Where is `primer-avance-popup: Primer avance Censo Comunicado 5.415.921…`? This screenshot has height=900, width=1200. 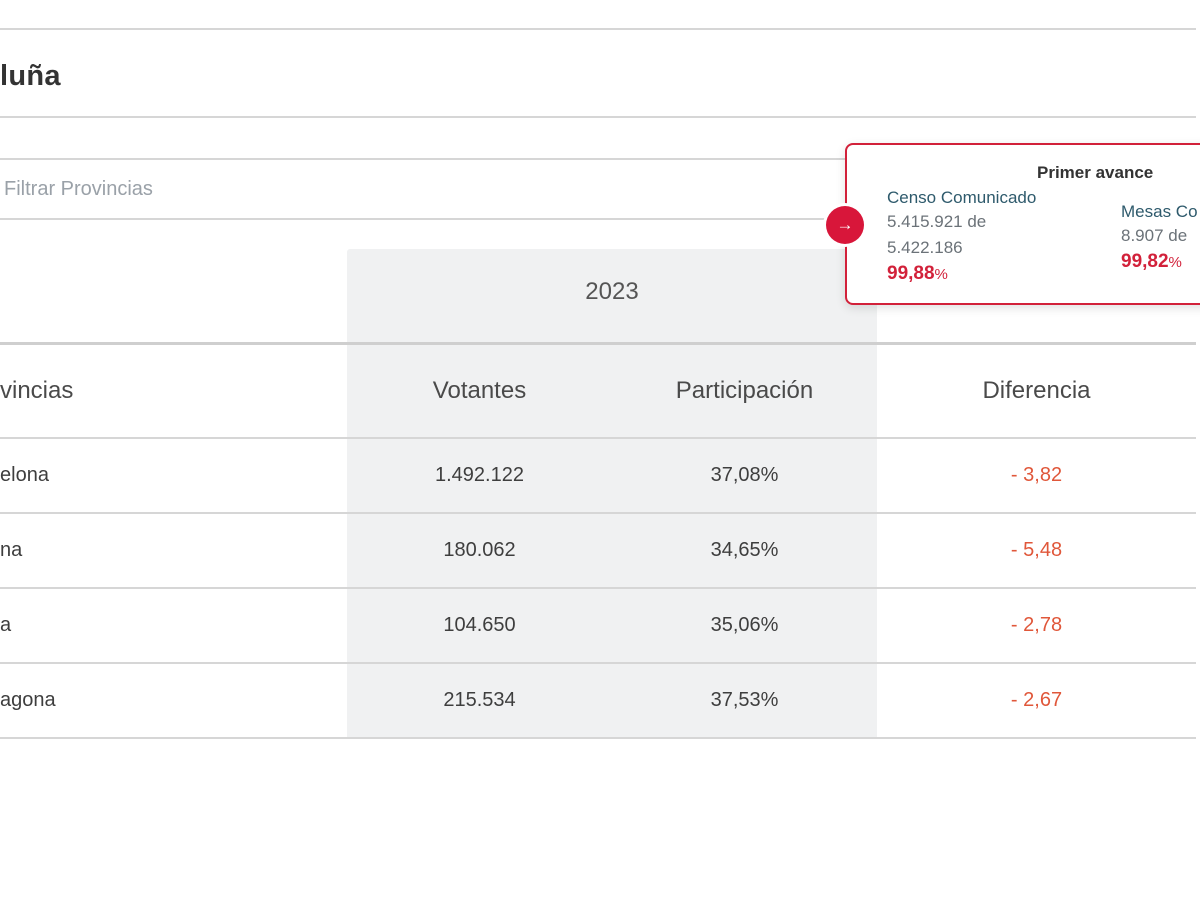 primer-avance-popup: Primer avance Censo Comunicado 5.415.921… is located at coordinates (1022, 224).